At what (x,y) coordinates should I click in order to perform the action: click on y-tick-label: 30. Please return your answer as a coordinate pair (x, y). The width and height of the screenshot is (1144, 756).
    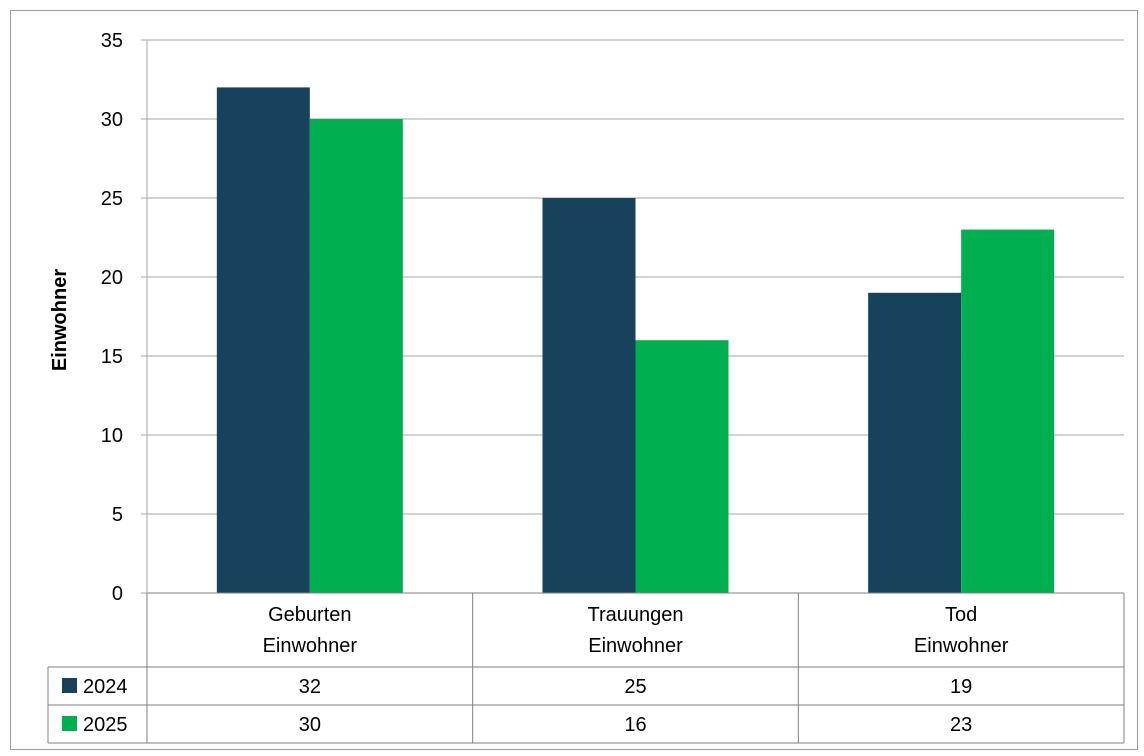
    Looking at the image, I should click on (112, 120).